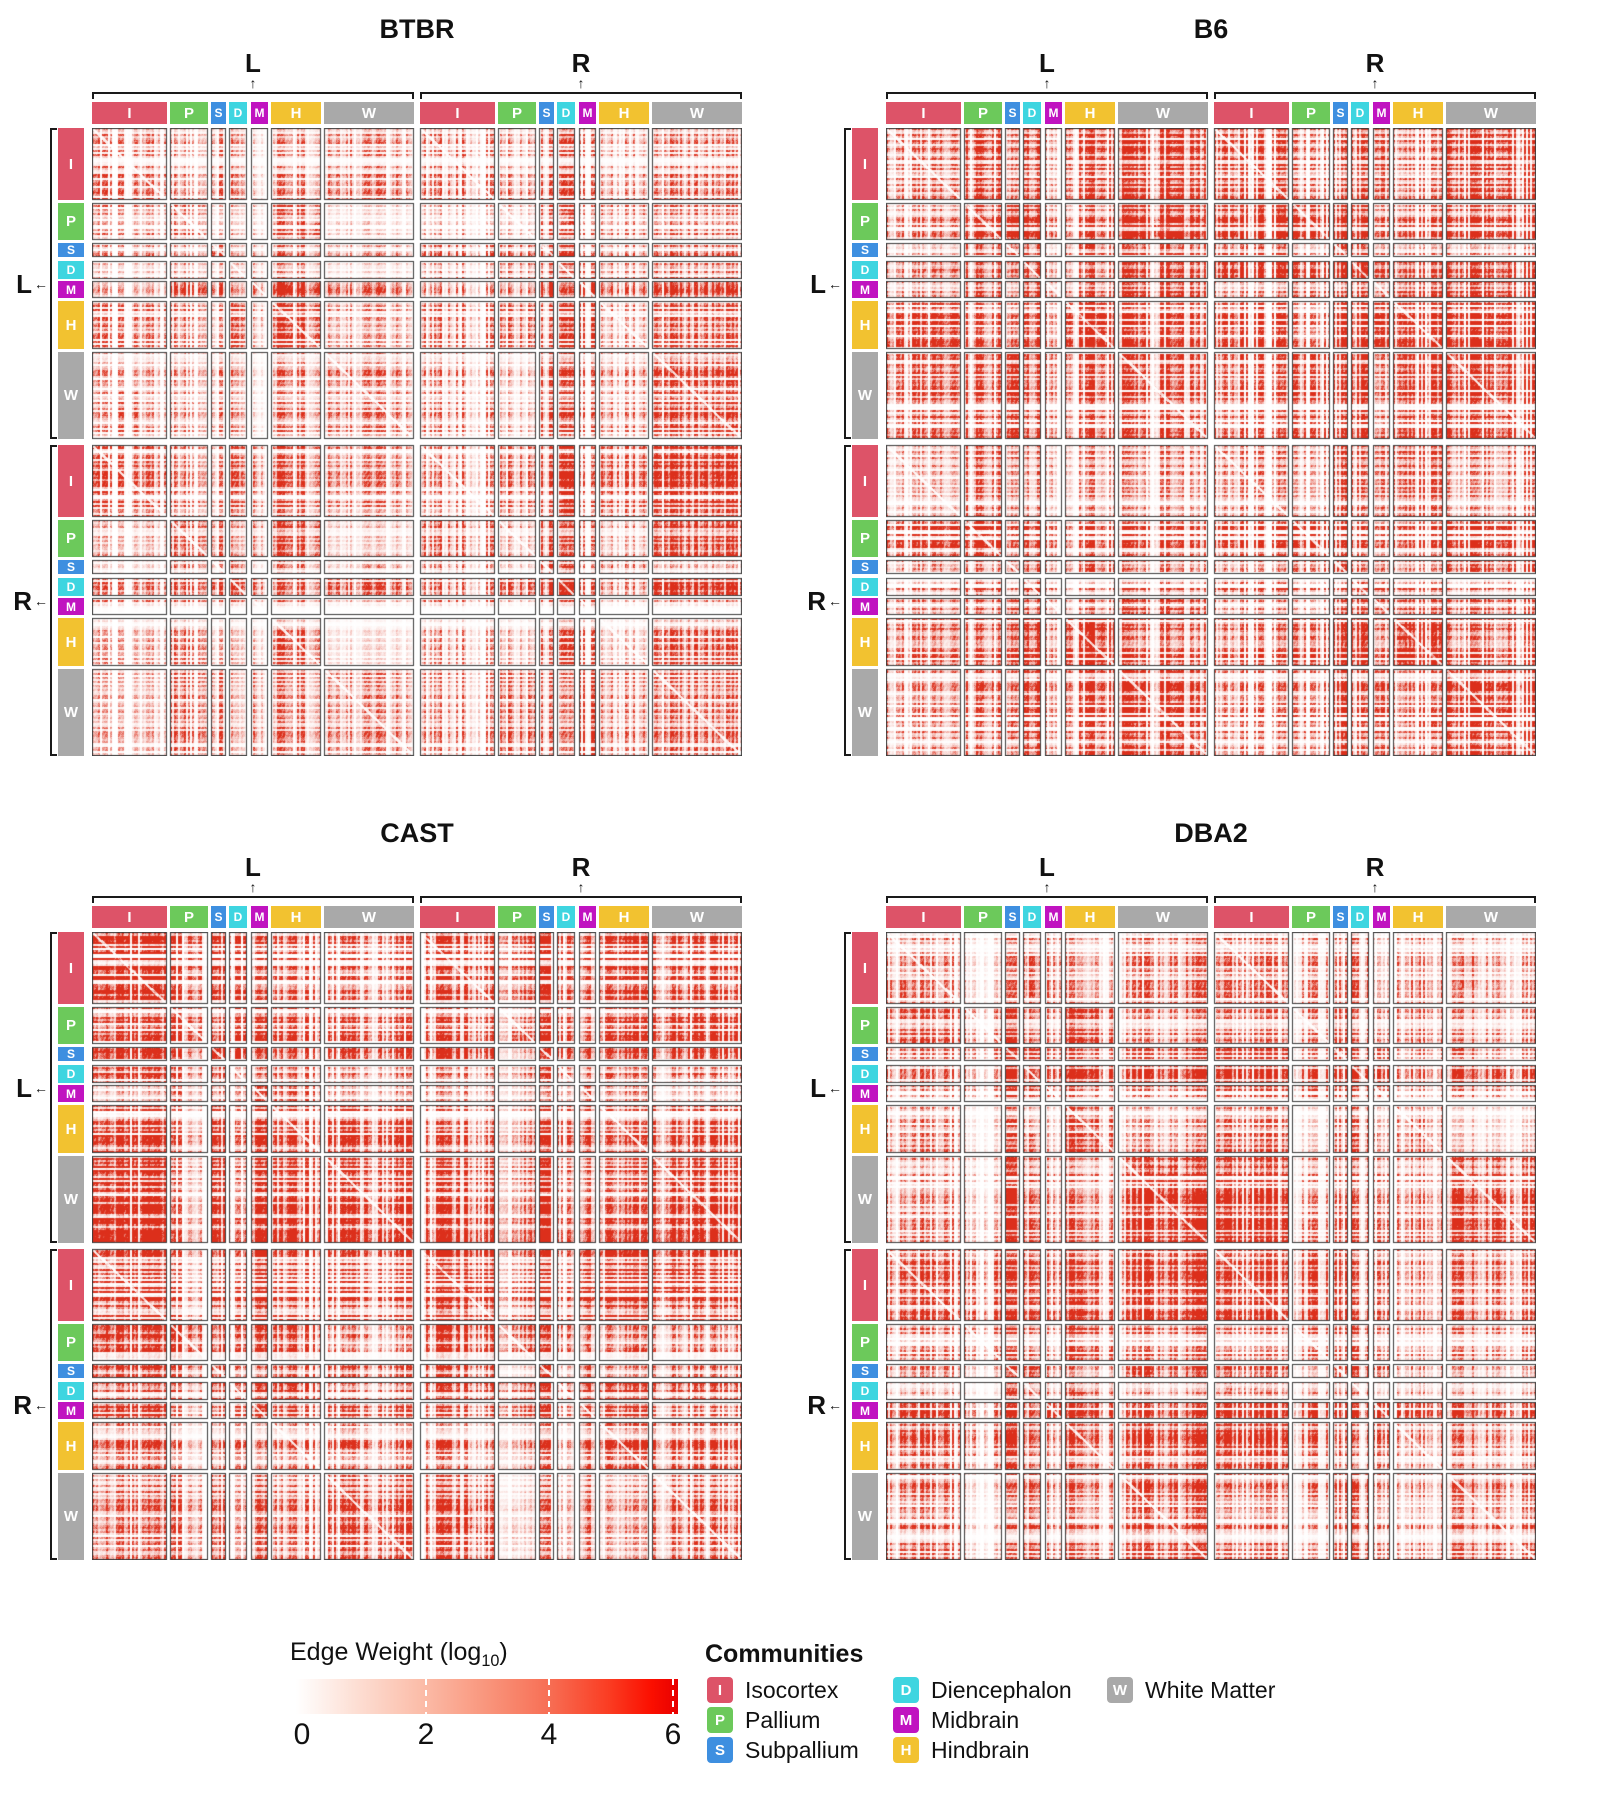  Describe the element at coordinates (720, 1750) in the screenshot. I see `subpallium-swatch-icon: S` at that location.